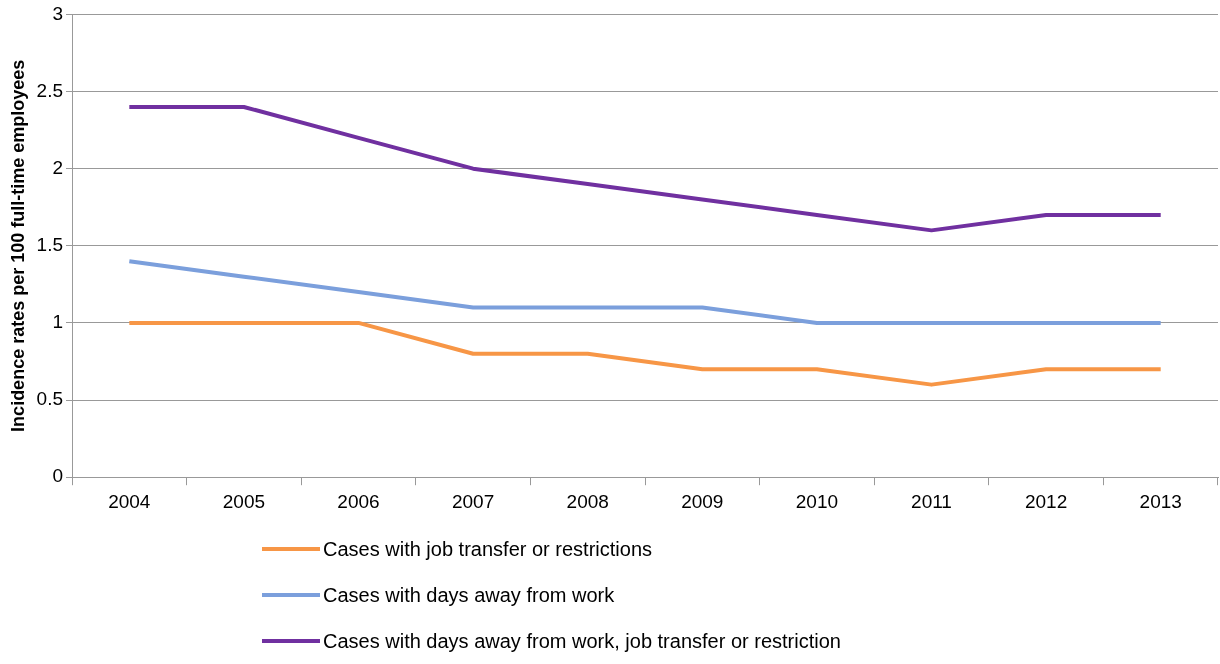 The width and height of the screenshot is (1220, 664). I want to click on legend-label: Cases with days away from work, so click(469, 595).